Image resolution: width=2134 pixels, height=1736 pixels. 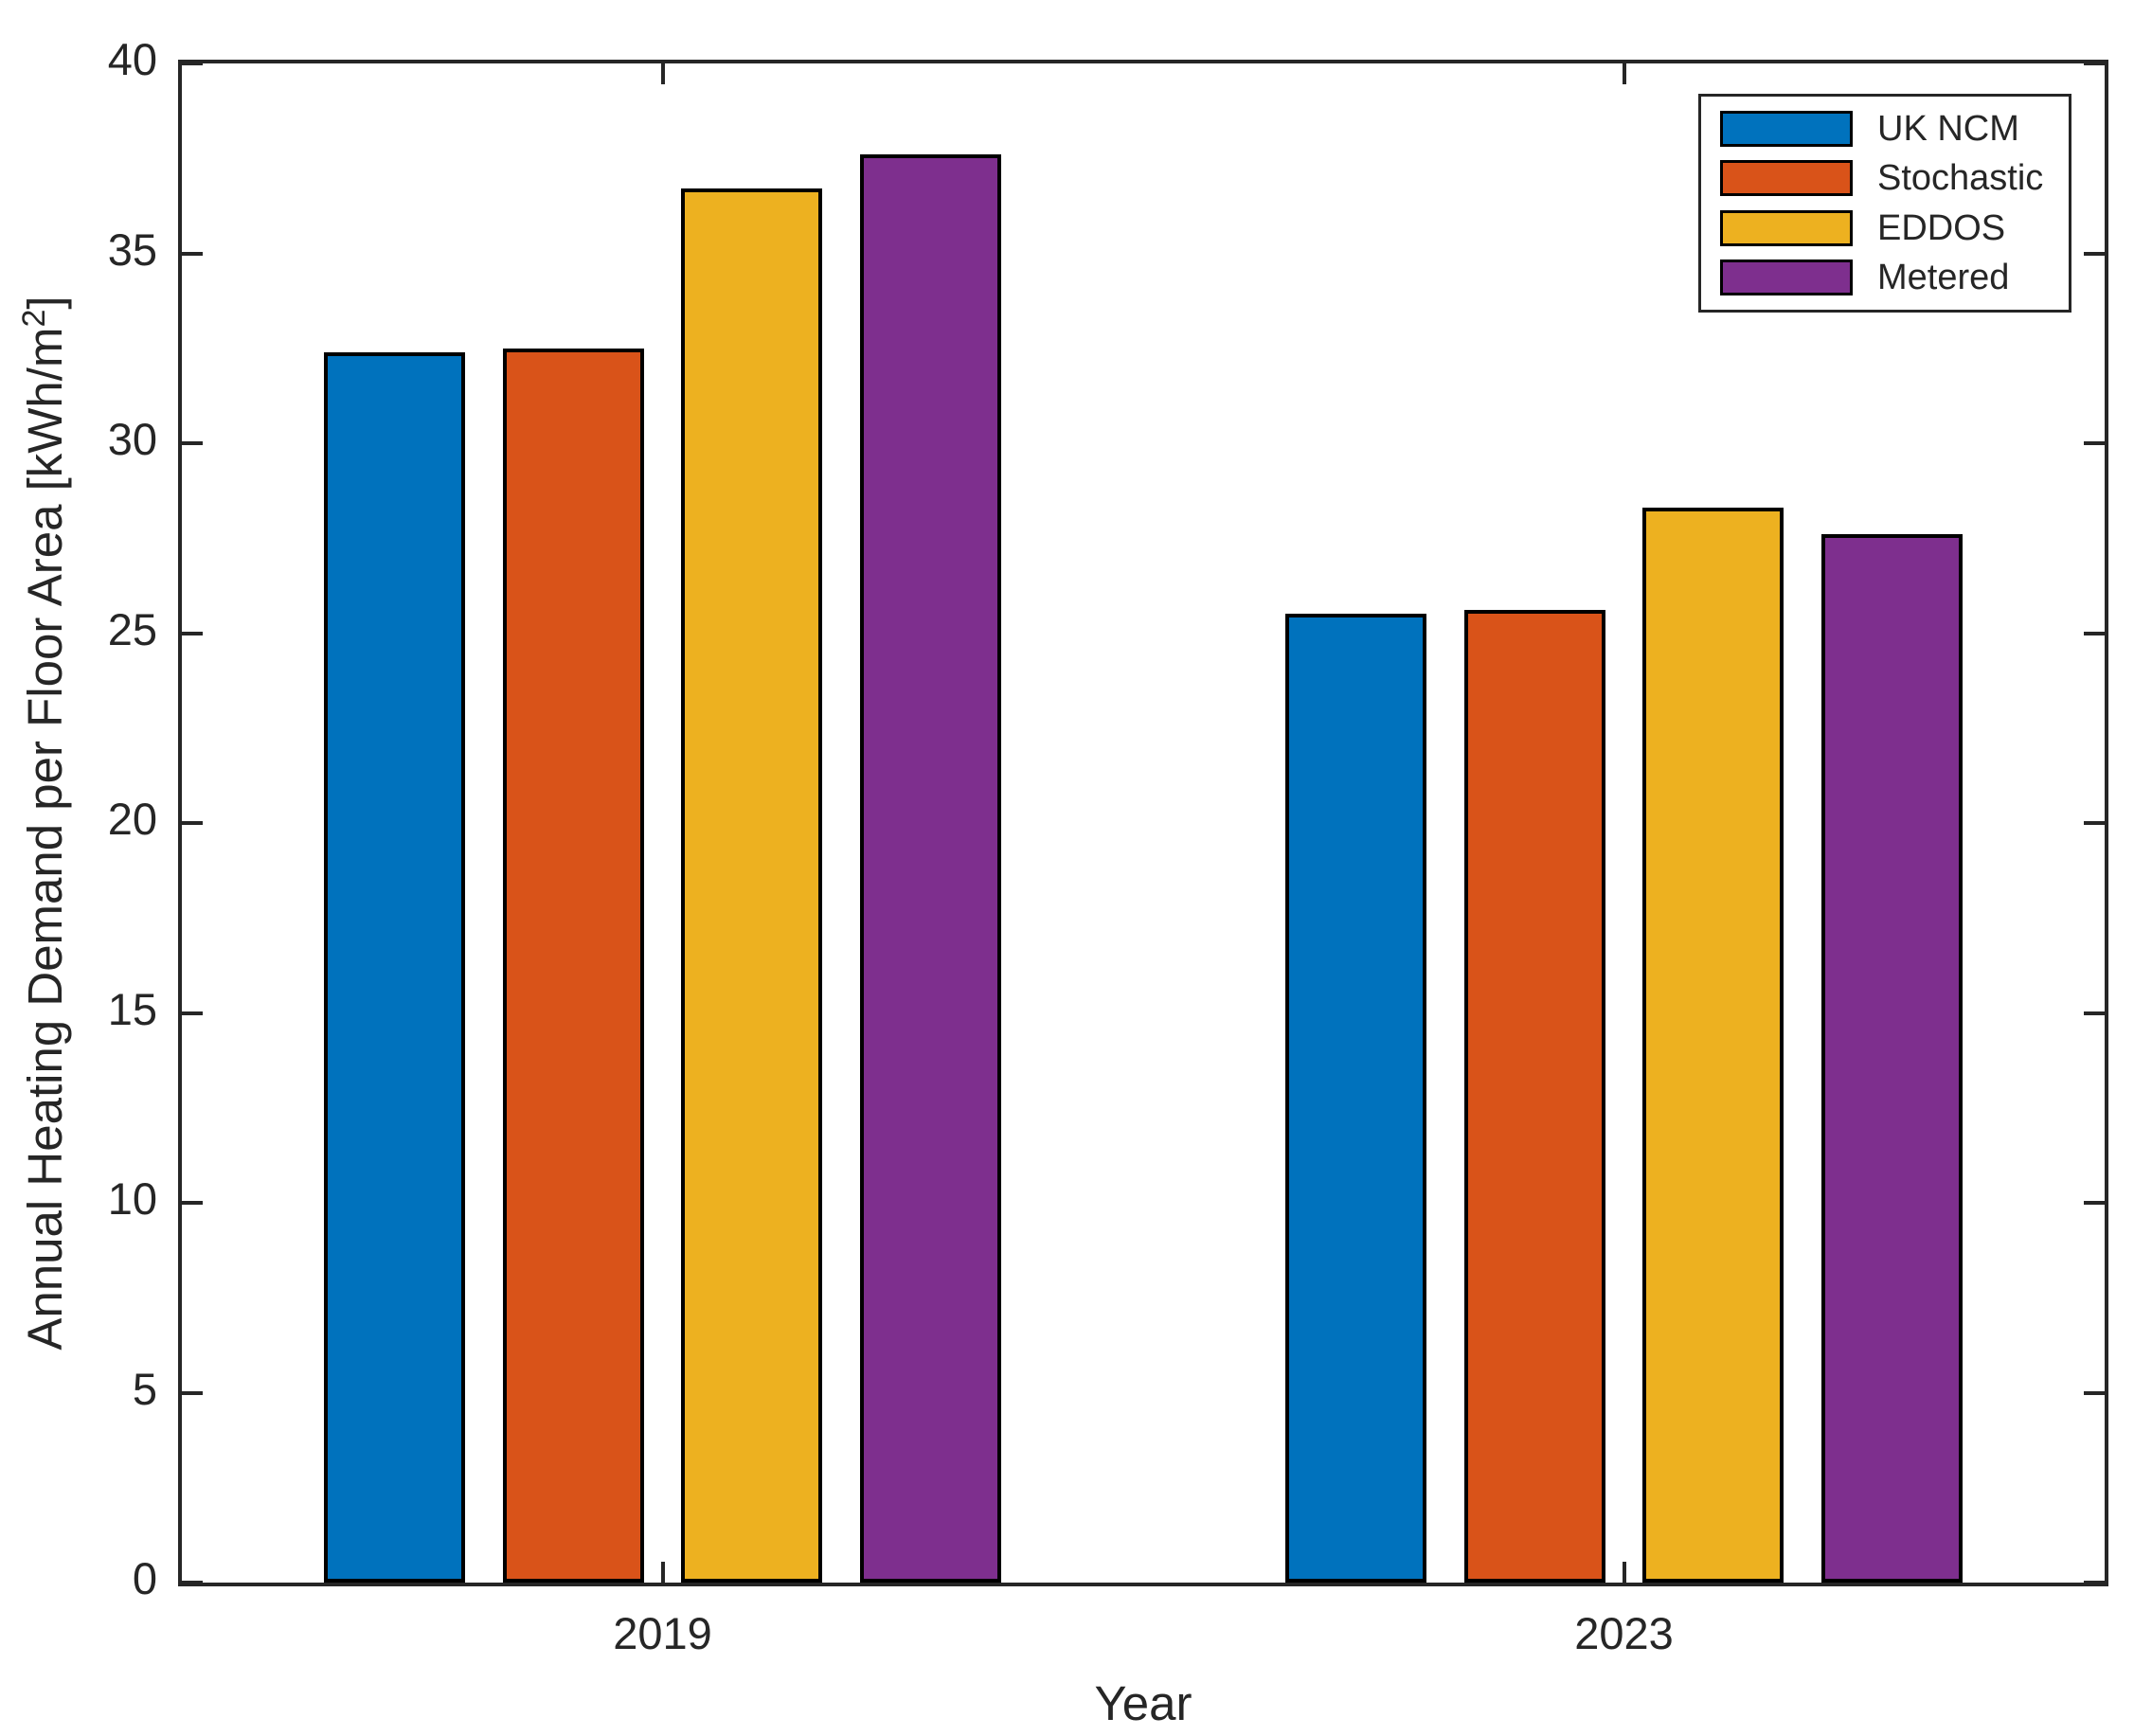 What do you see at coordinates (930, 868) in the screenshot?
I see `bar-2019-metered` at bounding box center [930, 868].